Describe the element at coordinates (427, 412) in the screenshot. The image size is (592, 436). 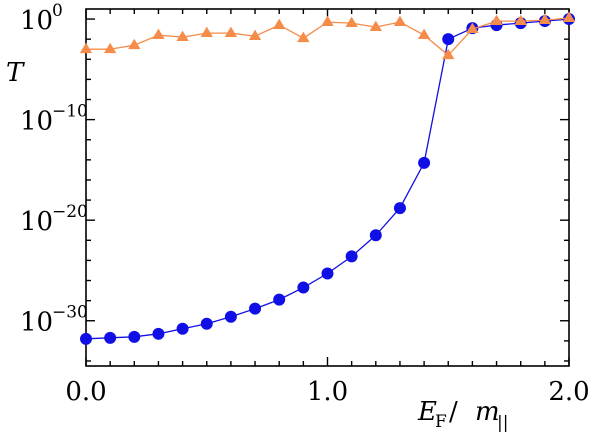
I see `svg-text: E` at that location.